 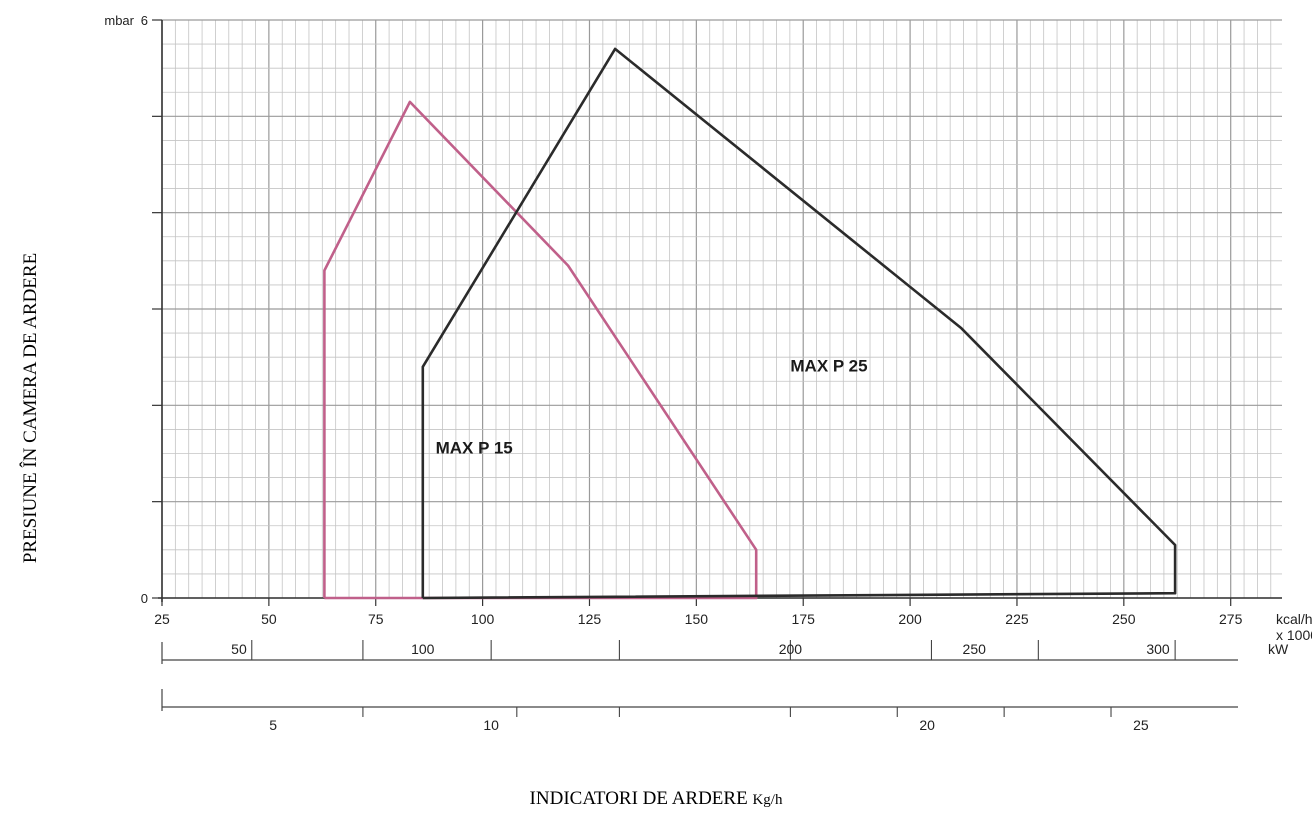 I want to click on secondary-tick-label: 20, so click(x=927, y=725).